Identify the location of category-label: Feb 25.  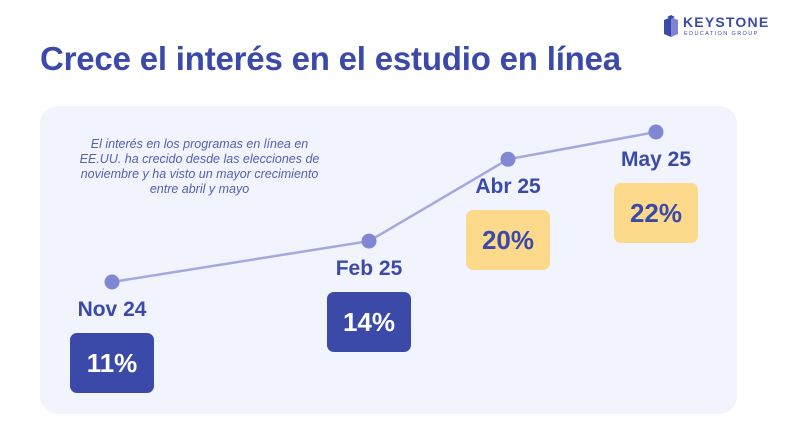
(369, 269).